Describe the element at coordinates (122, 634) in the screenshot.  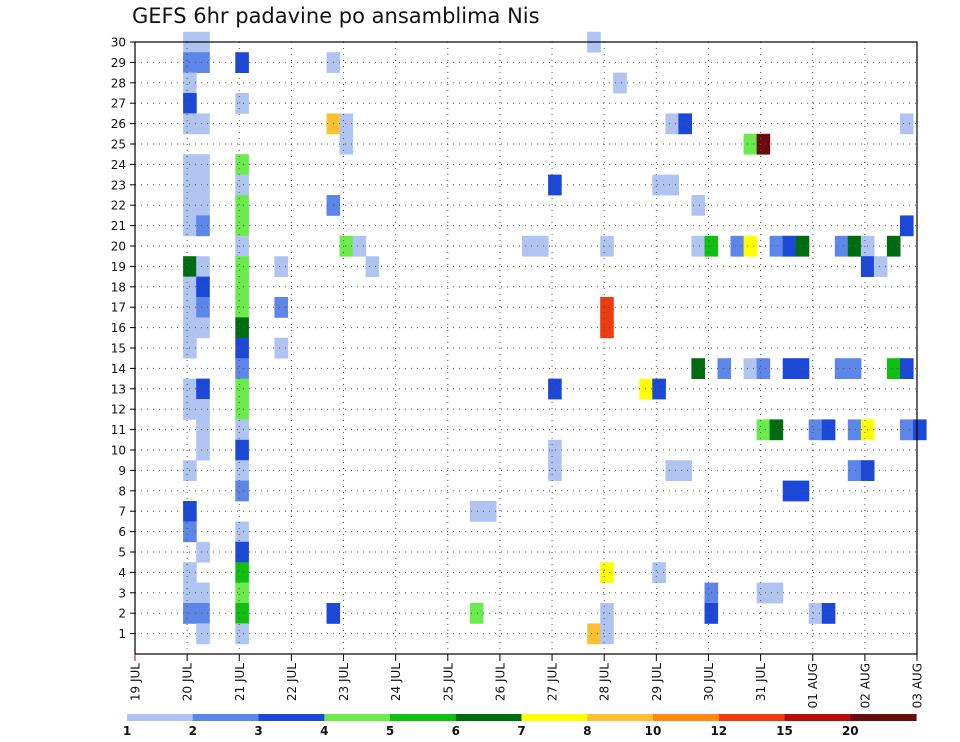
I see `y-tick-label: 1` at that location.